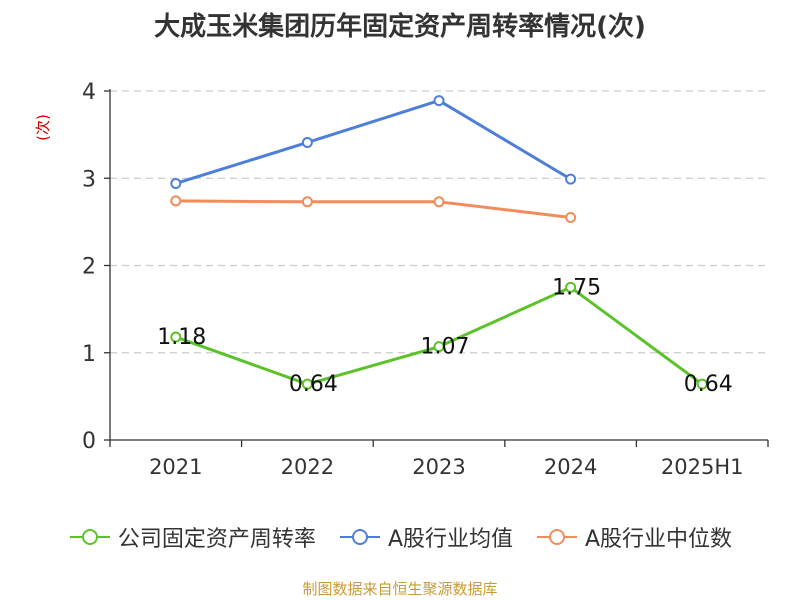 Image resolution: width=800 pixels, height=600 pixels. I want to click on legend-marker-industry-median-icon, so click(557, 537).